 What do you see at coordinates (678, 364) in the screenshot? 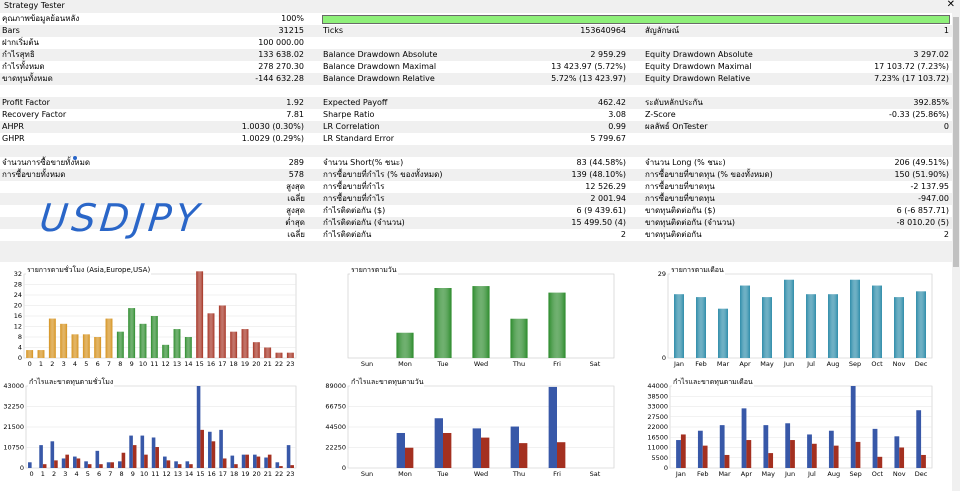
I see `x-tick-label: Jan` at bounding box center [678, 364].